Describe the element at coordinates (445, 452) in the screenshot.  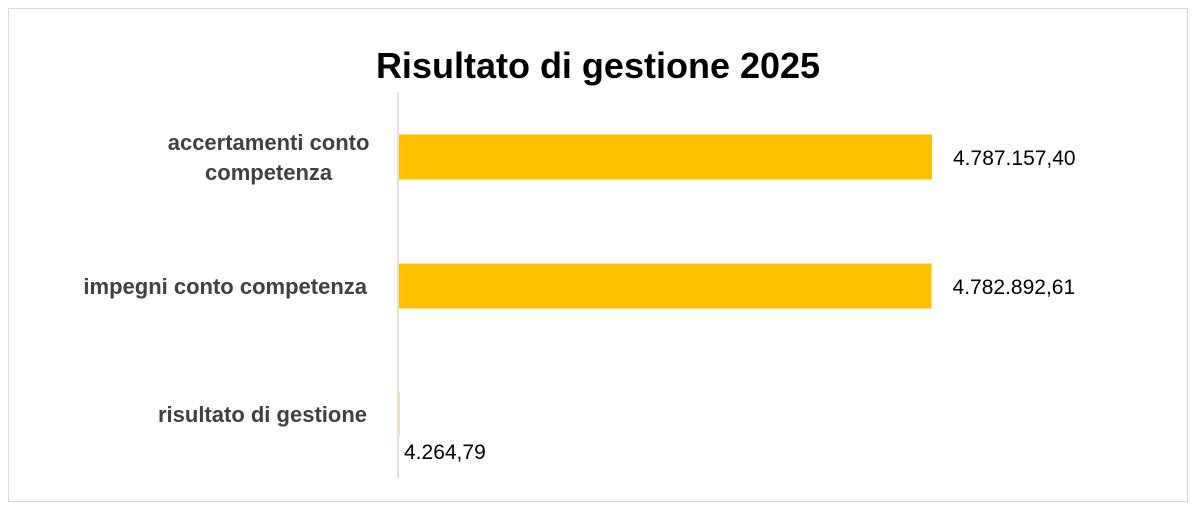
I see `data-label-3: 4.264,79` at that location.